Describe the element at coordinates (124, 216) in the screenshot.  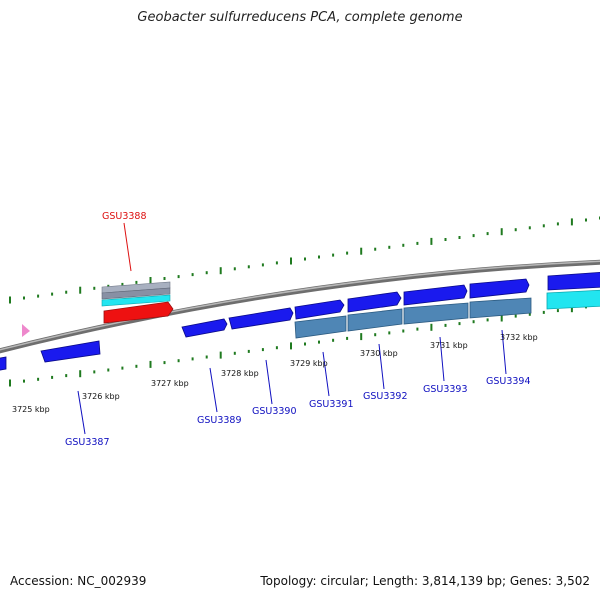
I see `gene-label-gsu3388: GSU3388` at that location.